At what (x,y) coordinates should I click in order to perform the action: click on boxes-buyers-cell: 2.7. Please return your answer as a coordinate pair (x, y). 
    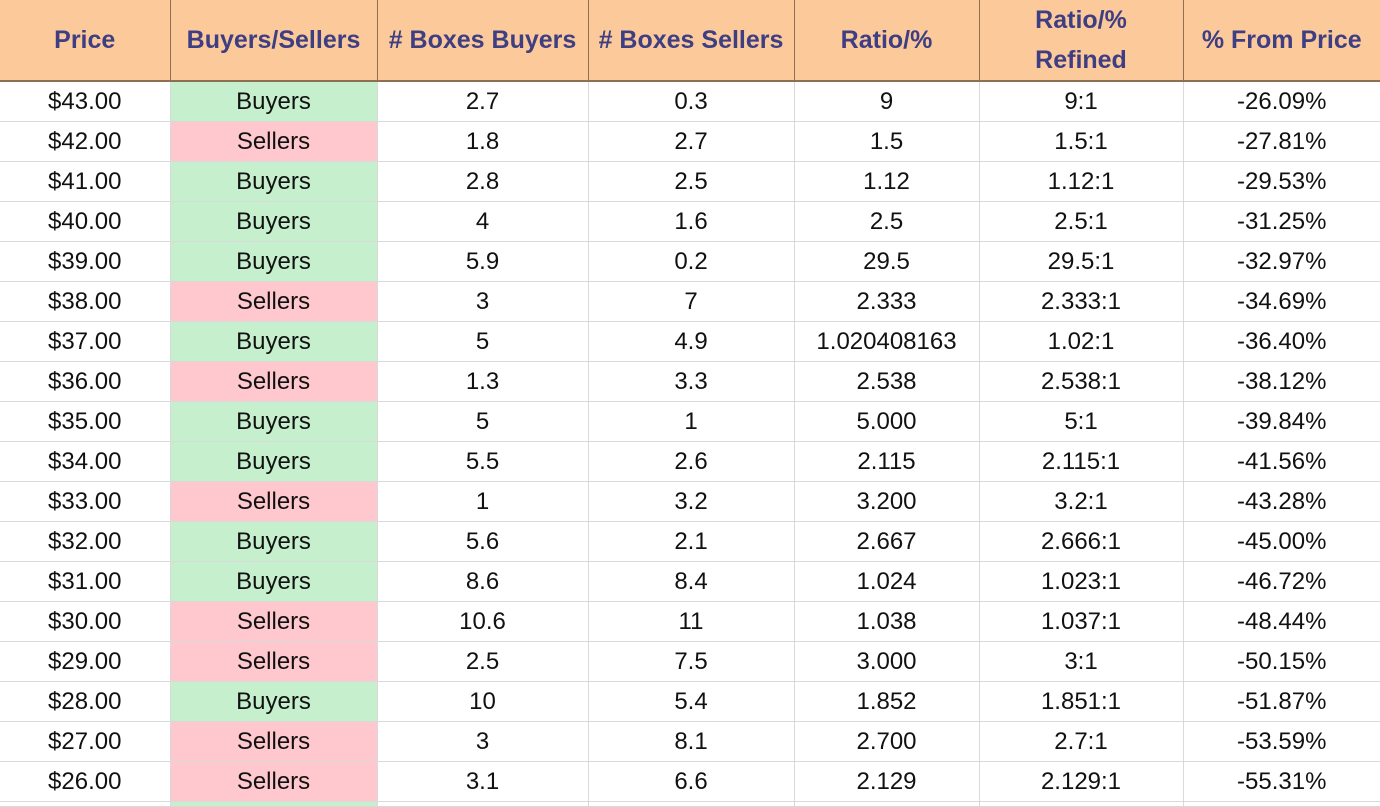
    Looking at the image, I should click on (483, 101).